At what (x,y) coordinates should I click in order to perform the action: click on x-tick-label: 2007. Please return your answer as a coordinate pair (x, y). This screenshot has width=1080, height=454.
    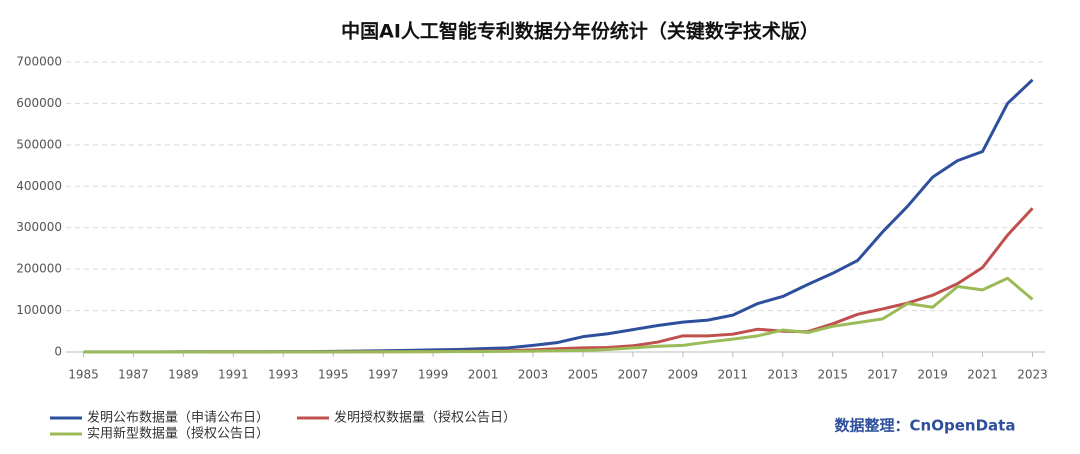
    Looking at the image, I should click on (633, 375).